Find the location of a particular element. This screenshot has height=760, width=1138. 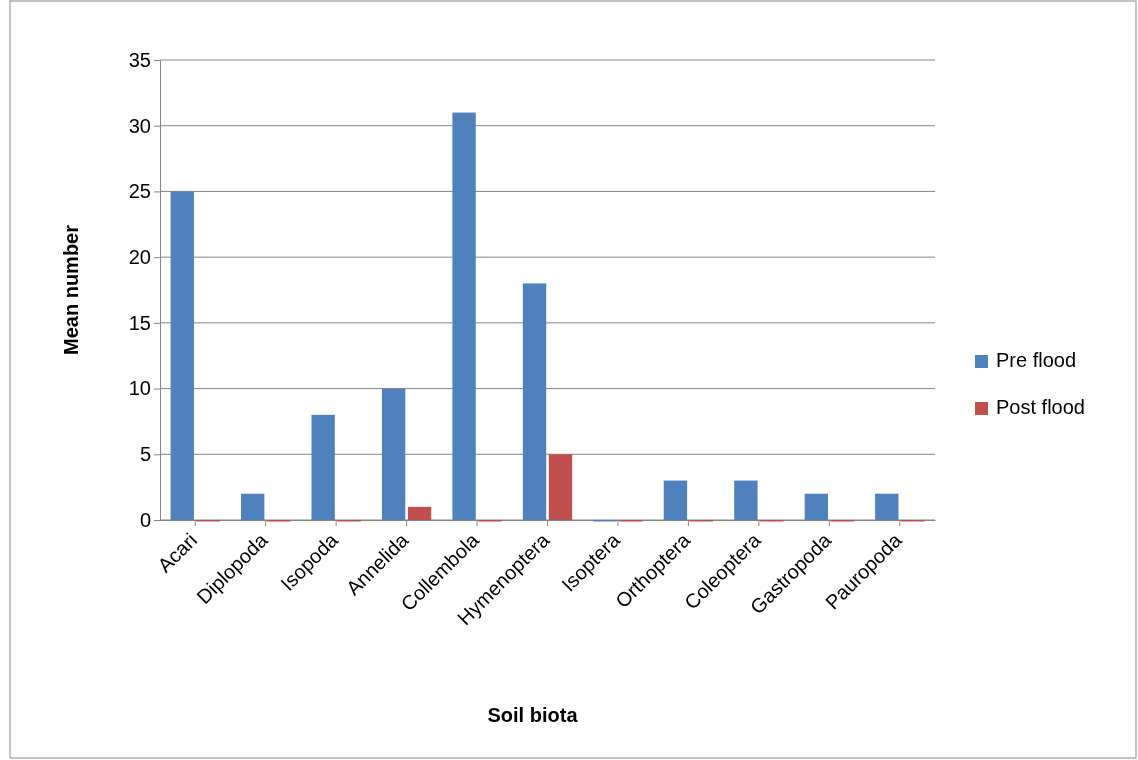

y-axis-title: Mean number is located at coordinates (71, 290).